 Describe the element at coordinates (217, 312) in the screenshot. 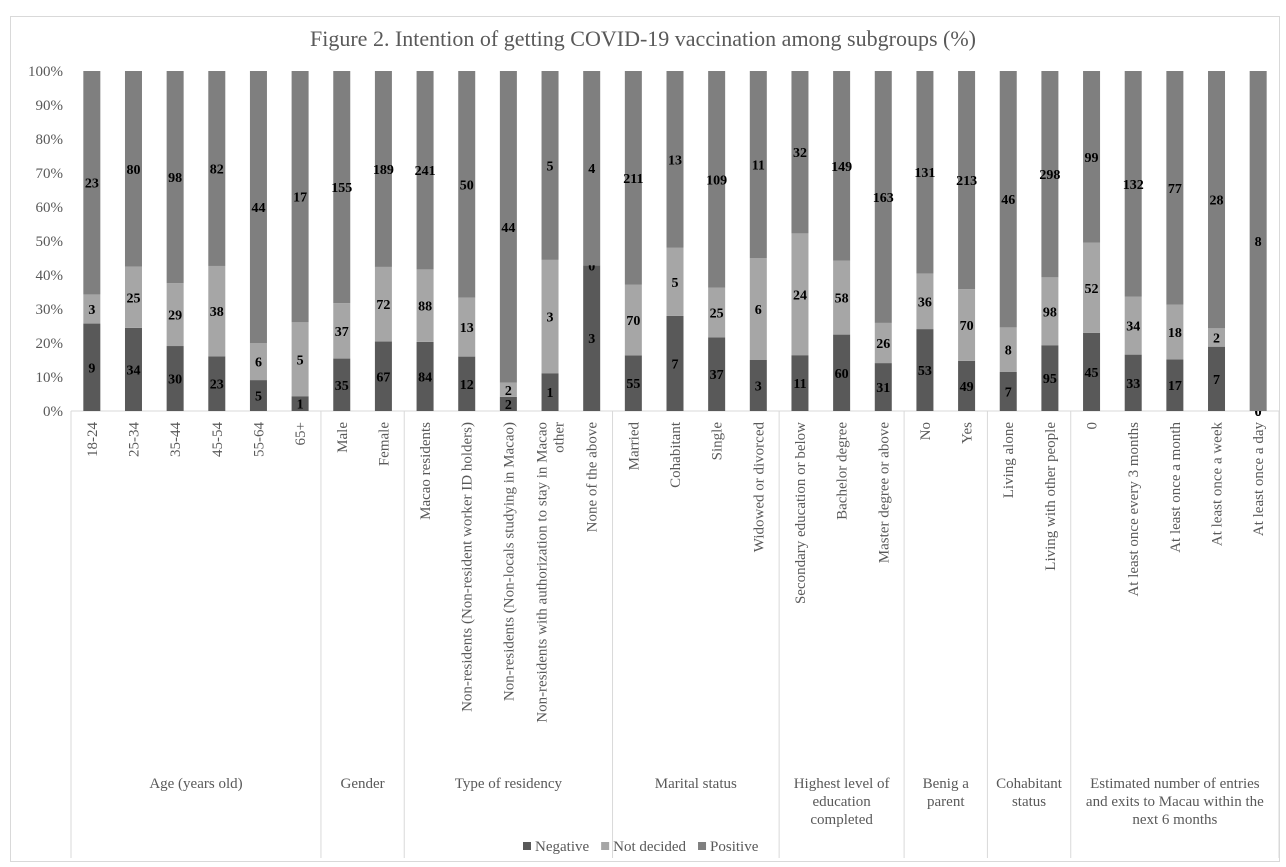

I see `data-label: 38` at that location.